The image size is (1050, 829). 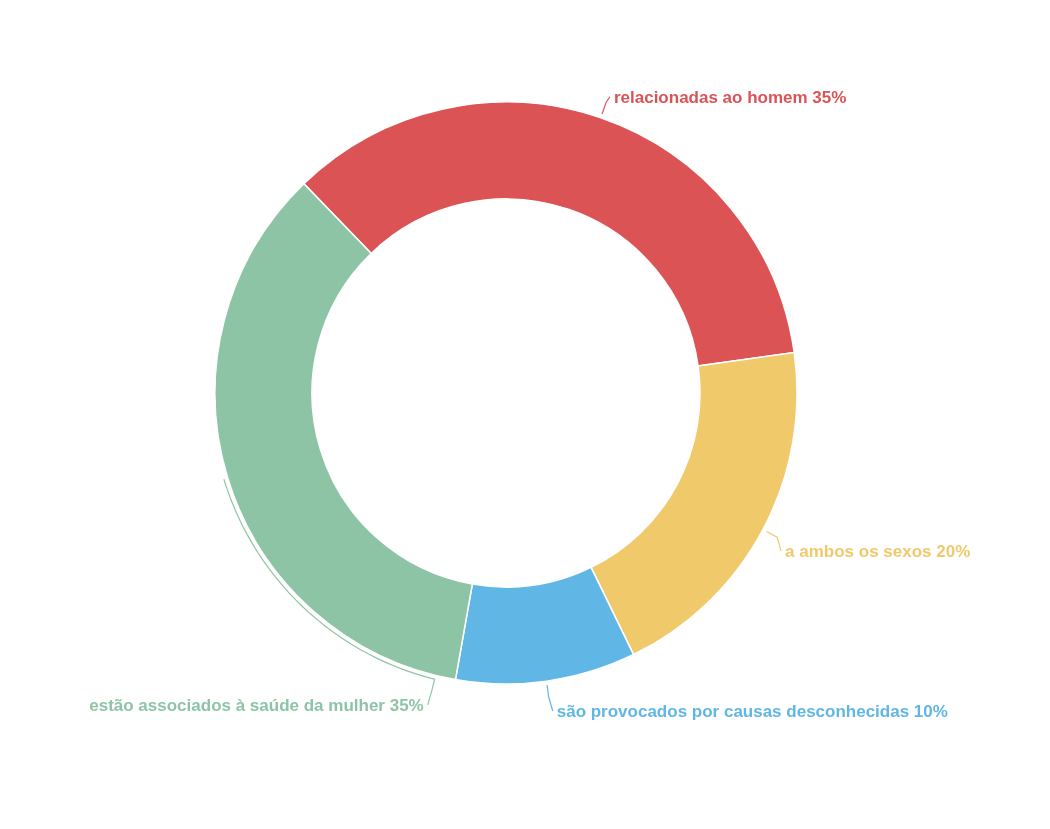 What do you see at coordinates (752, 712) in the screenshot?
I see `slice-label: são provocados por causas desconhecidas 10%` at bounding box center [752, 712].